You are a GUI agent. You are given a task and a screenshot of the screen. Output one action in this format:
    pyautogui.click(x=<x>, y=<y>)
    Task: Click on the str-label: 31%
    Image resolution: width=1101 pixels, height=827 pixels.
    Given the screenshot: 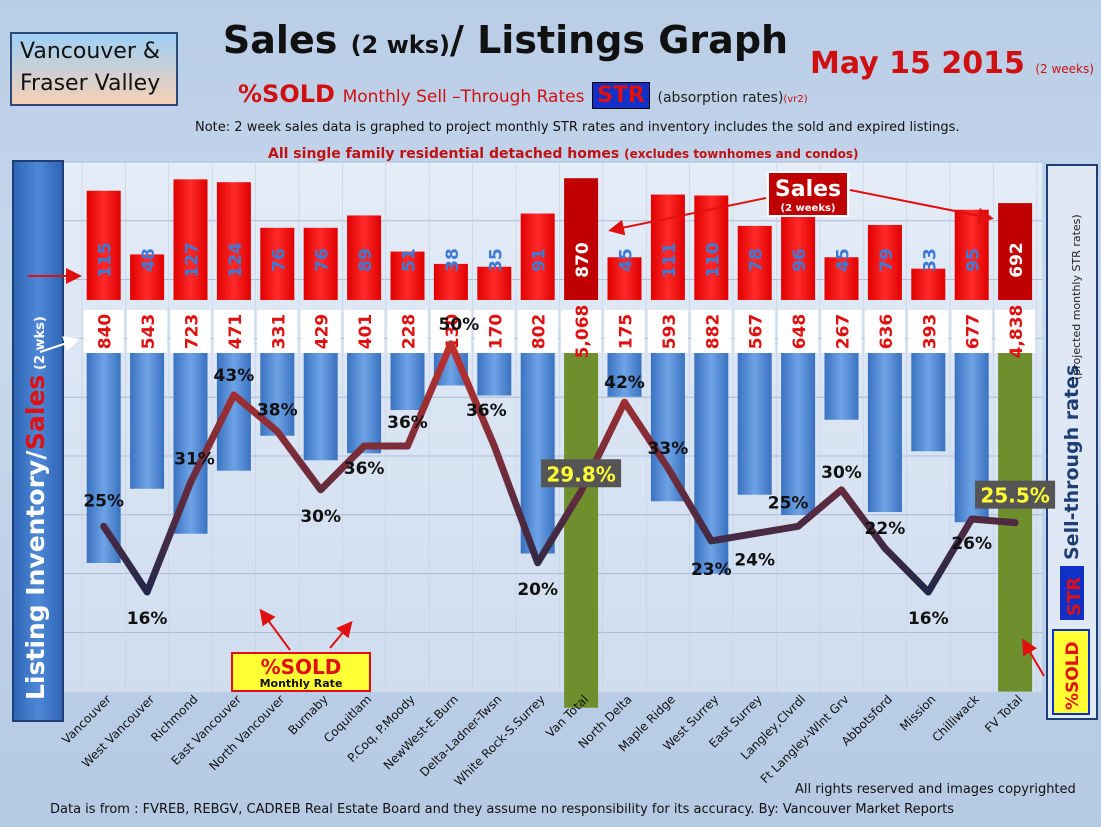 What is the action you would take?
    pyautogui.click(x=194, y=460)
    